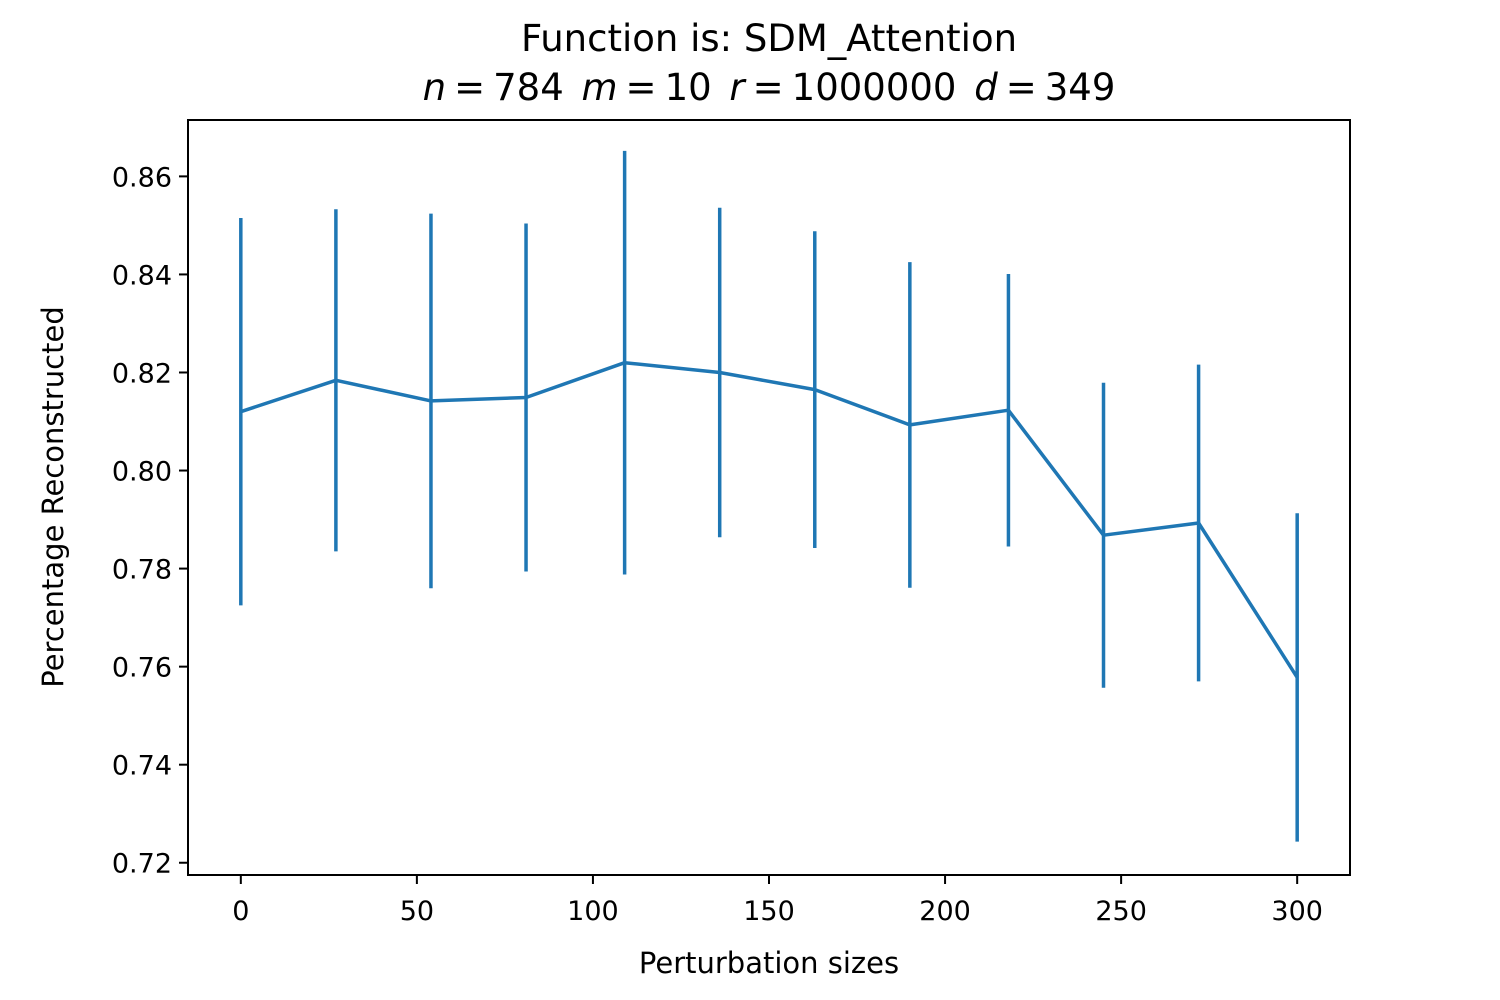  I want to click on subtitle-eq-4: =, so click(1021, 87).